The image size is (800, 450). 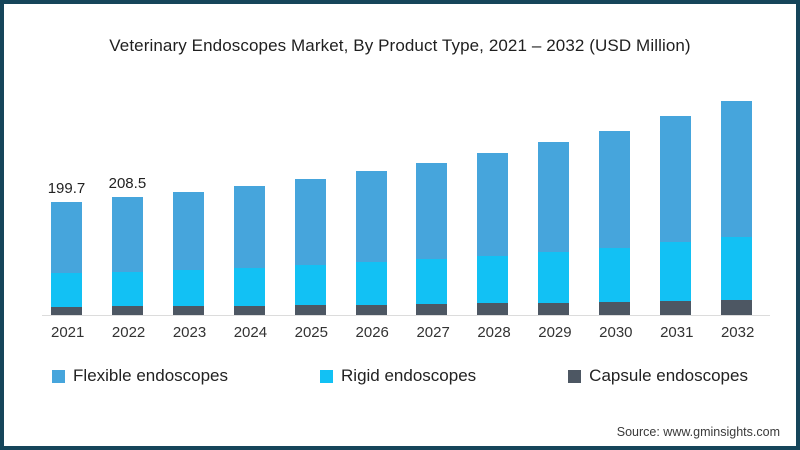 I want to click on x-axis-label: 2024, so click(x=250, y=332).